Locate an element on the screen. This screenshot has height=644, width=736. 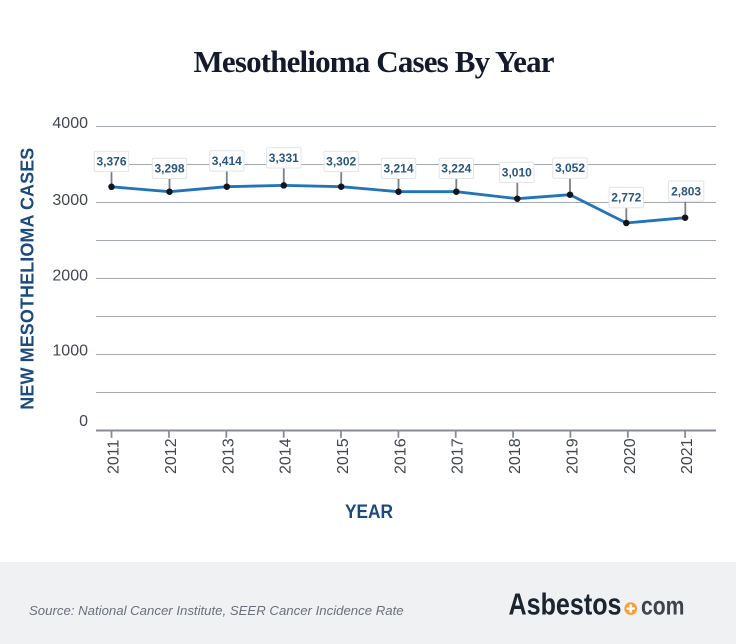
svg-text: 2,803 is located at coordinates (686, 191).